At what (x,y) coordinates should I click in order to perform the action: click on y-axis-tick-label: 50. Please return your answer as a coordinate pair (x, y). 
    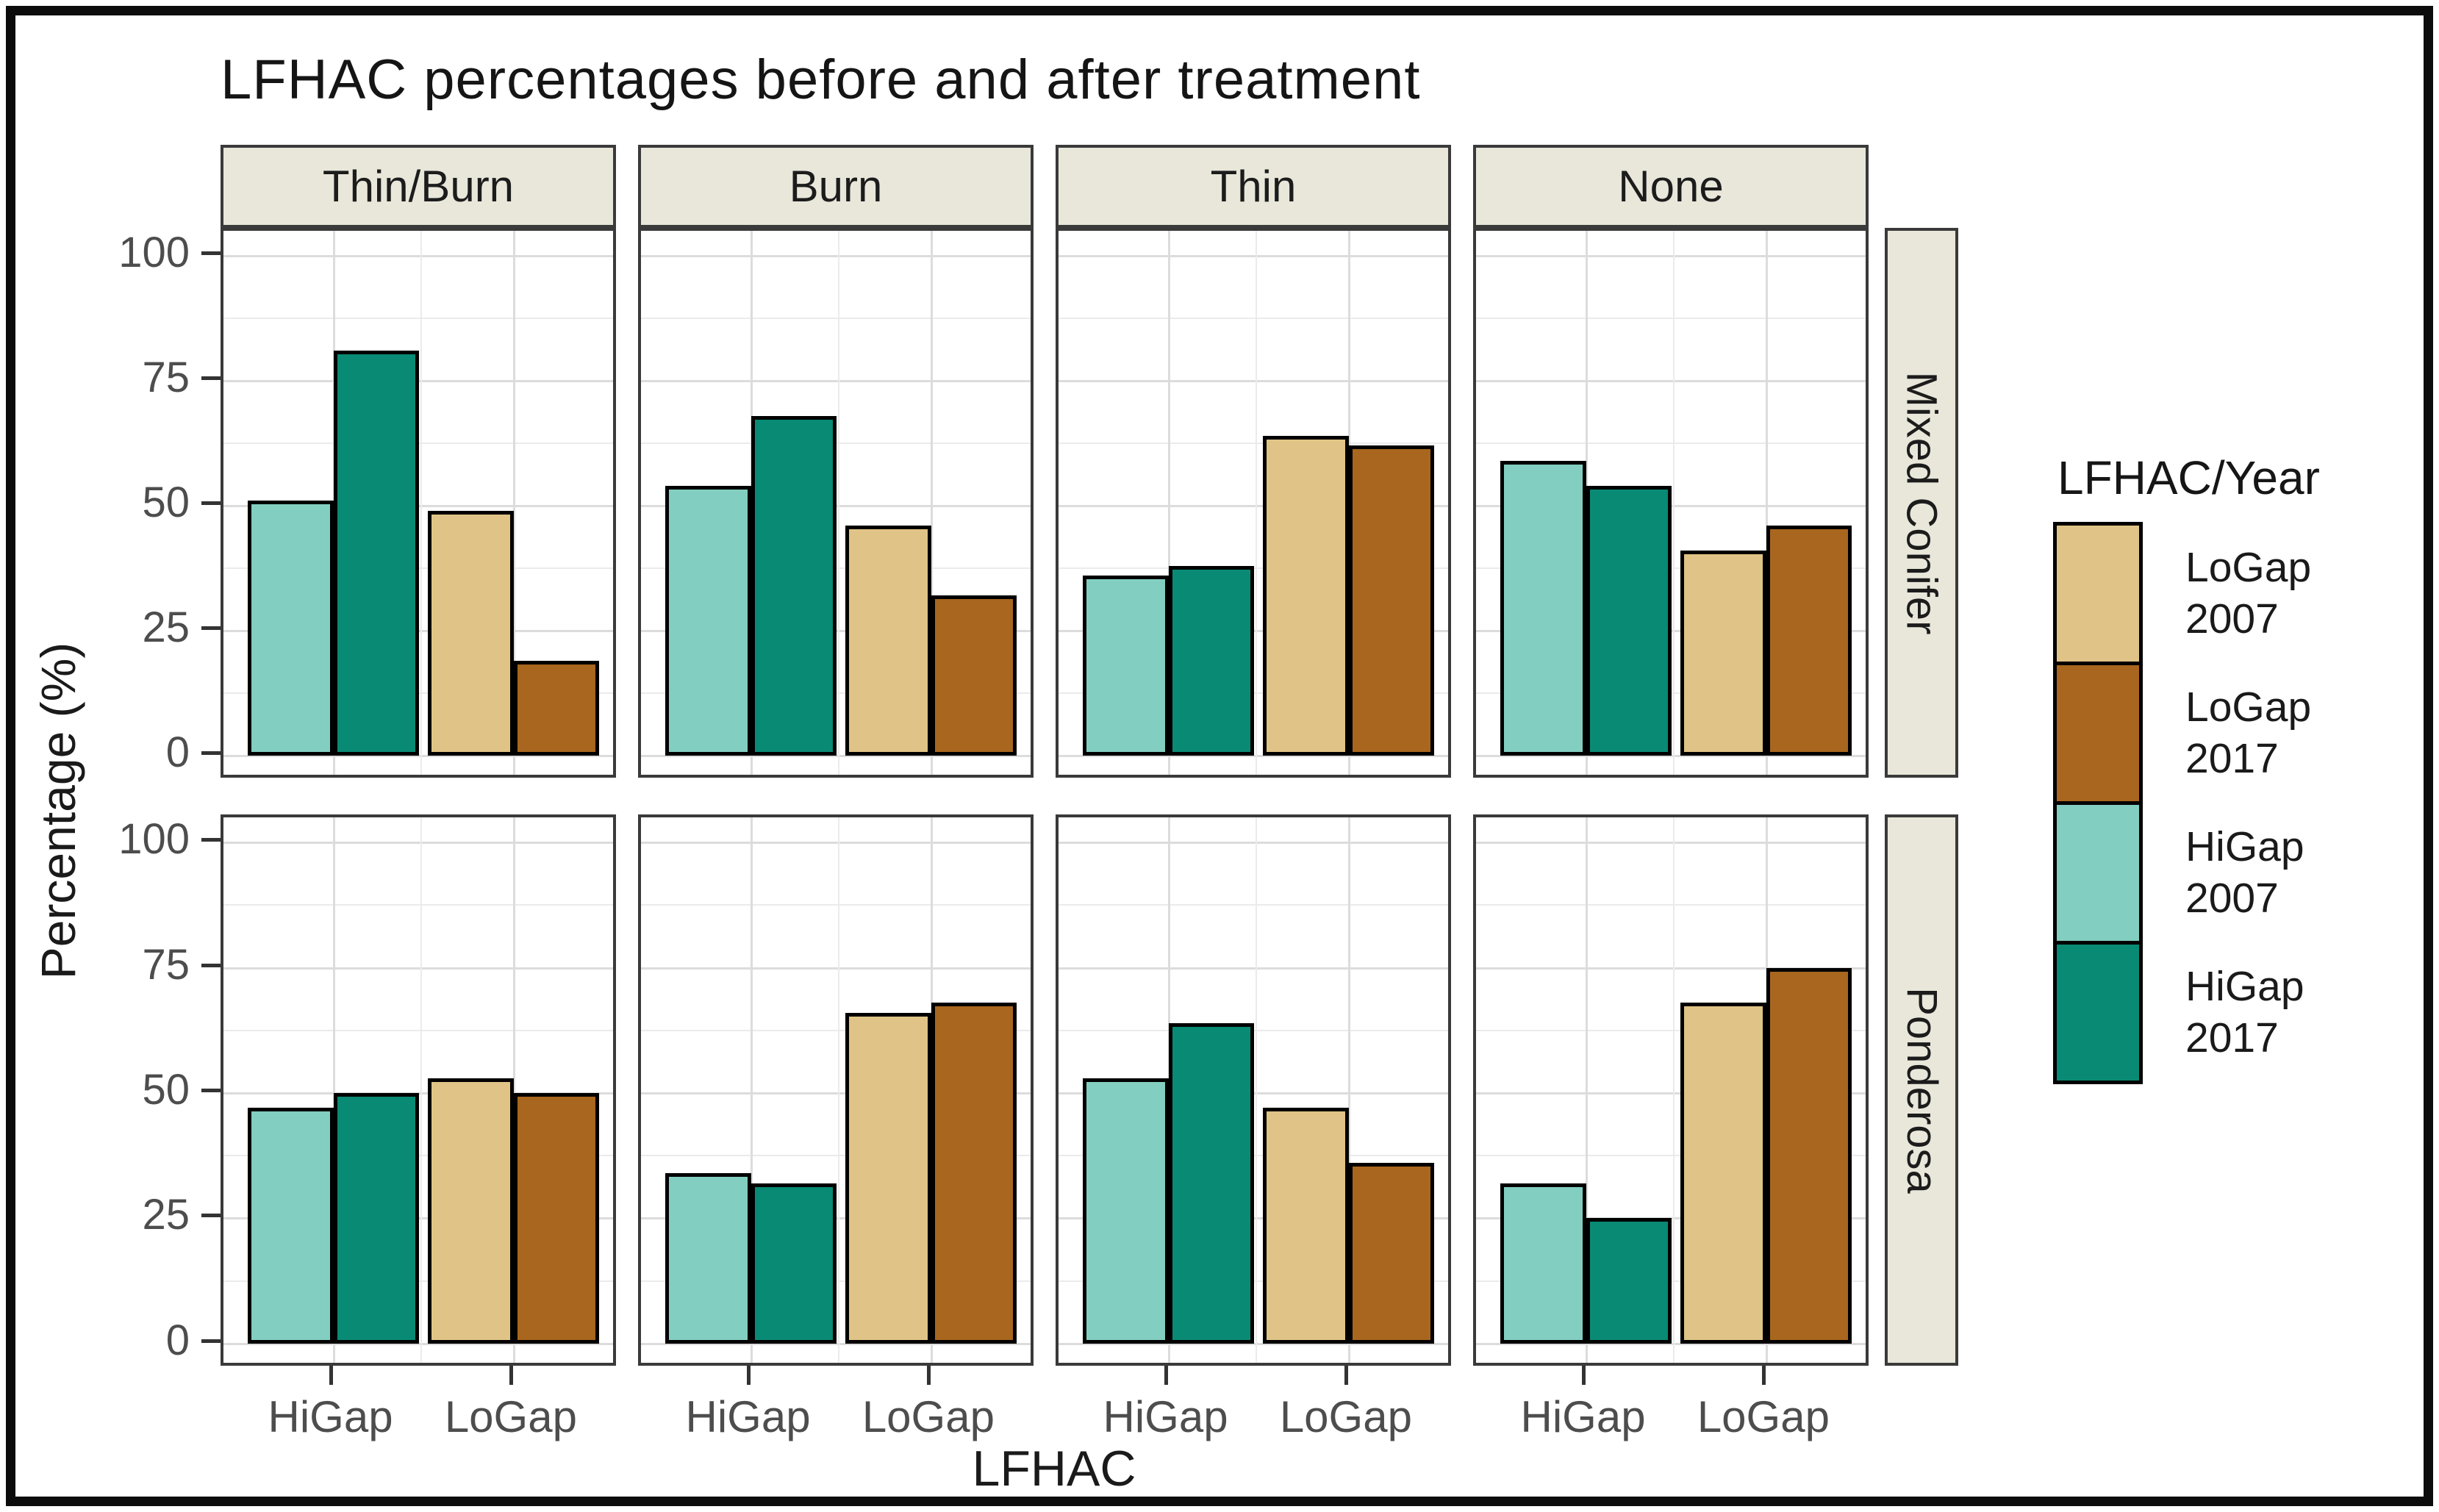
    Looking at the image, I should click on (166, 502).